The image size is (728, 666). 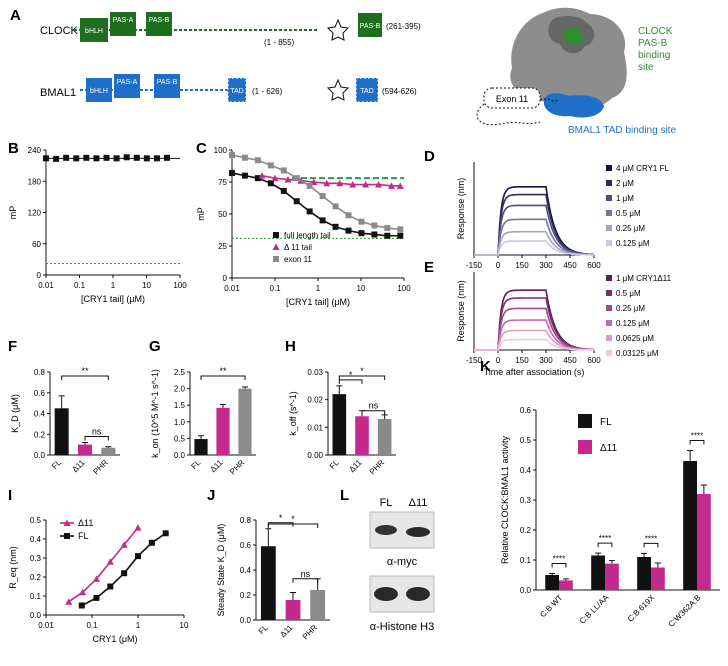 I want to click on legend-label: 1 μM CRY1Δ11, so click(x=644, y=278).